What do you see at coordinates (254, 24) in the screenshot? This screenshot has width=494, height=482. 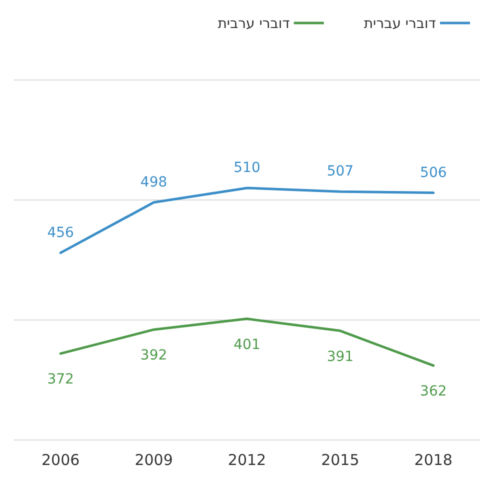 I see `legend-label: דוברי ערבית` at bounding box center [254, 24].